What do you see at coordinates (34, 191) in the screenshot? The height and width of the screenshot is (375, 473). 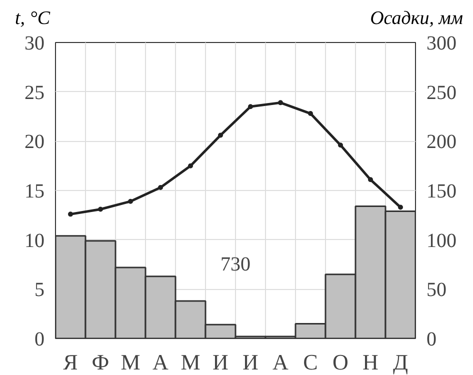 I see `y-tick-label: 15` at bounding box center [34, 191].